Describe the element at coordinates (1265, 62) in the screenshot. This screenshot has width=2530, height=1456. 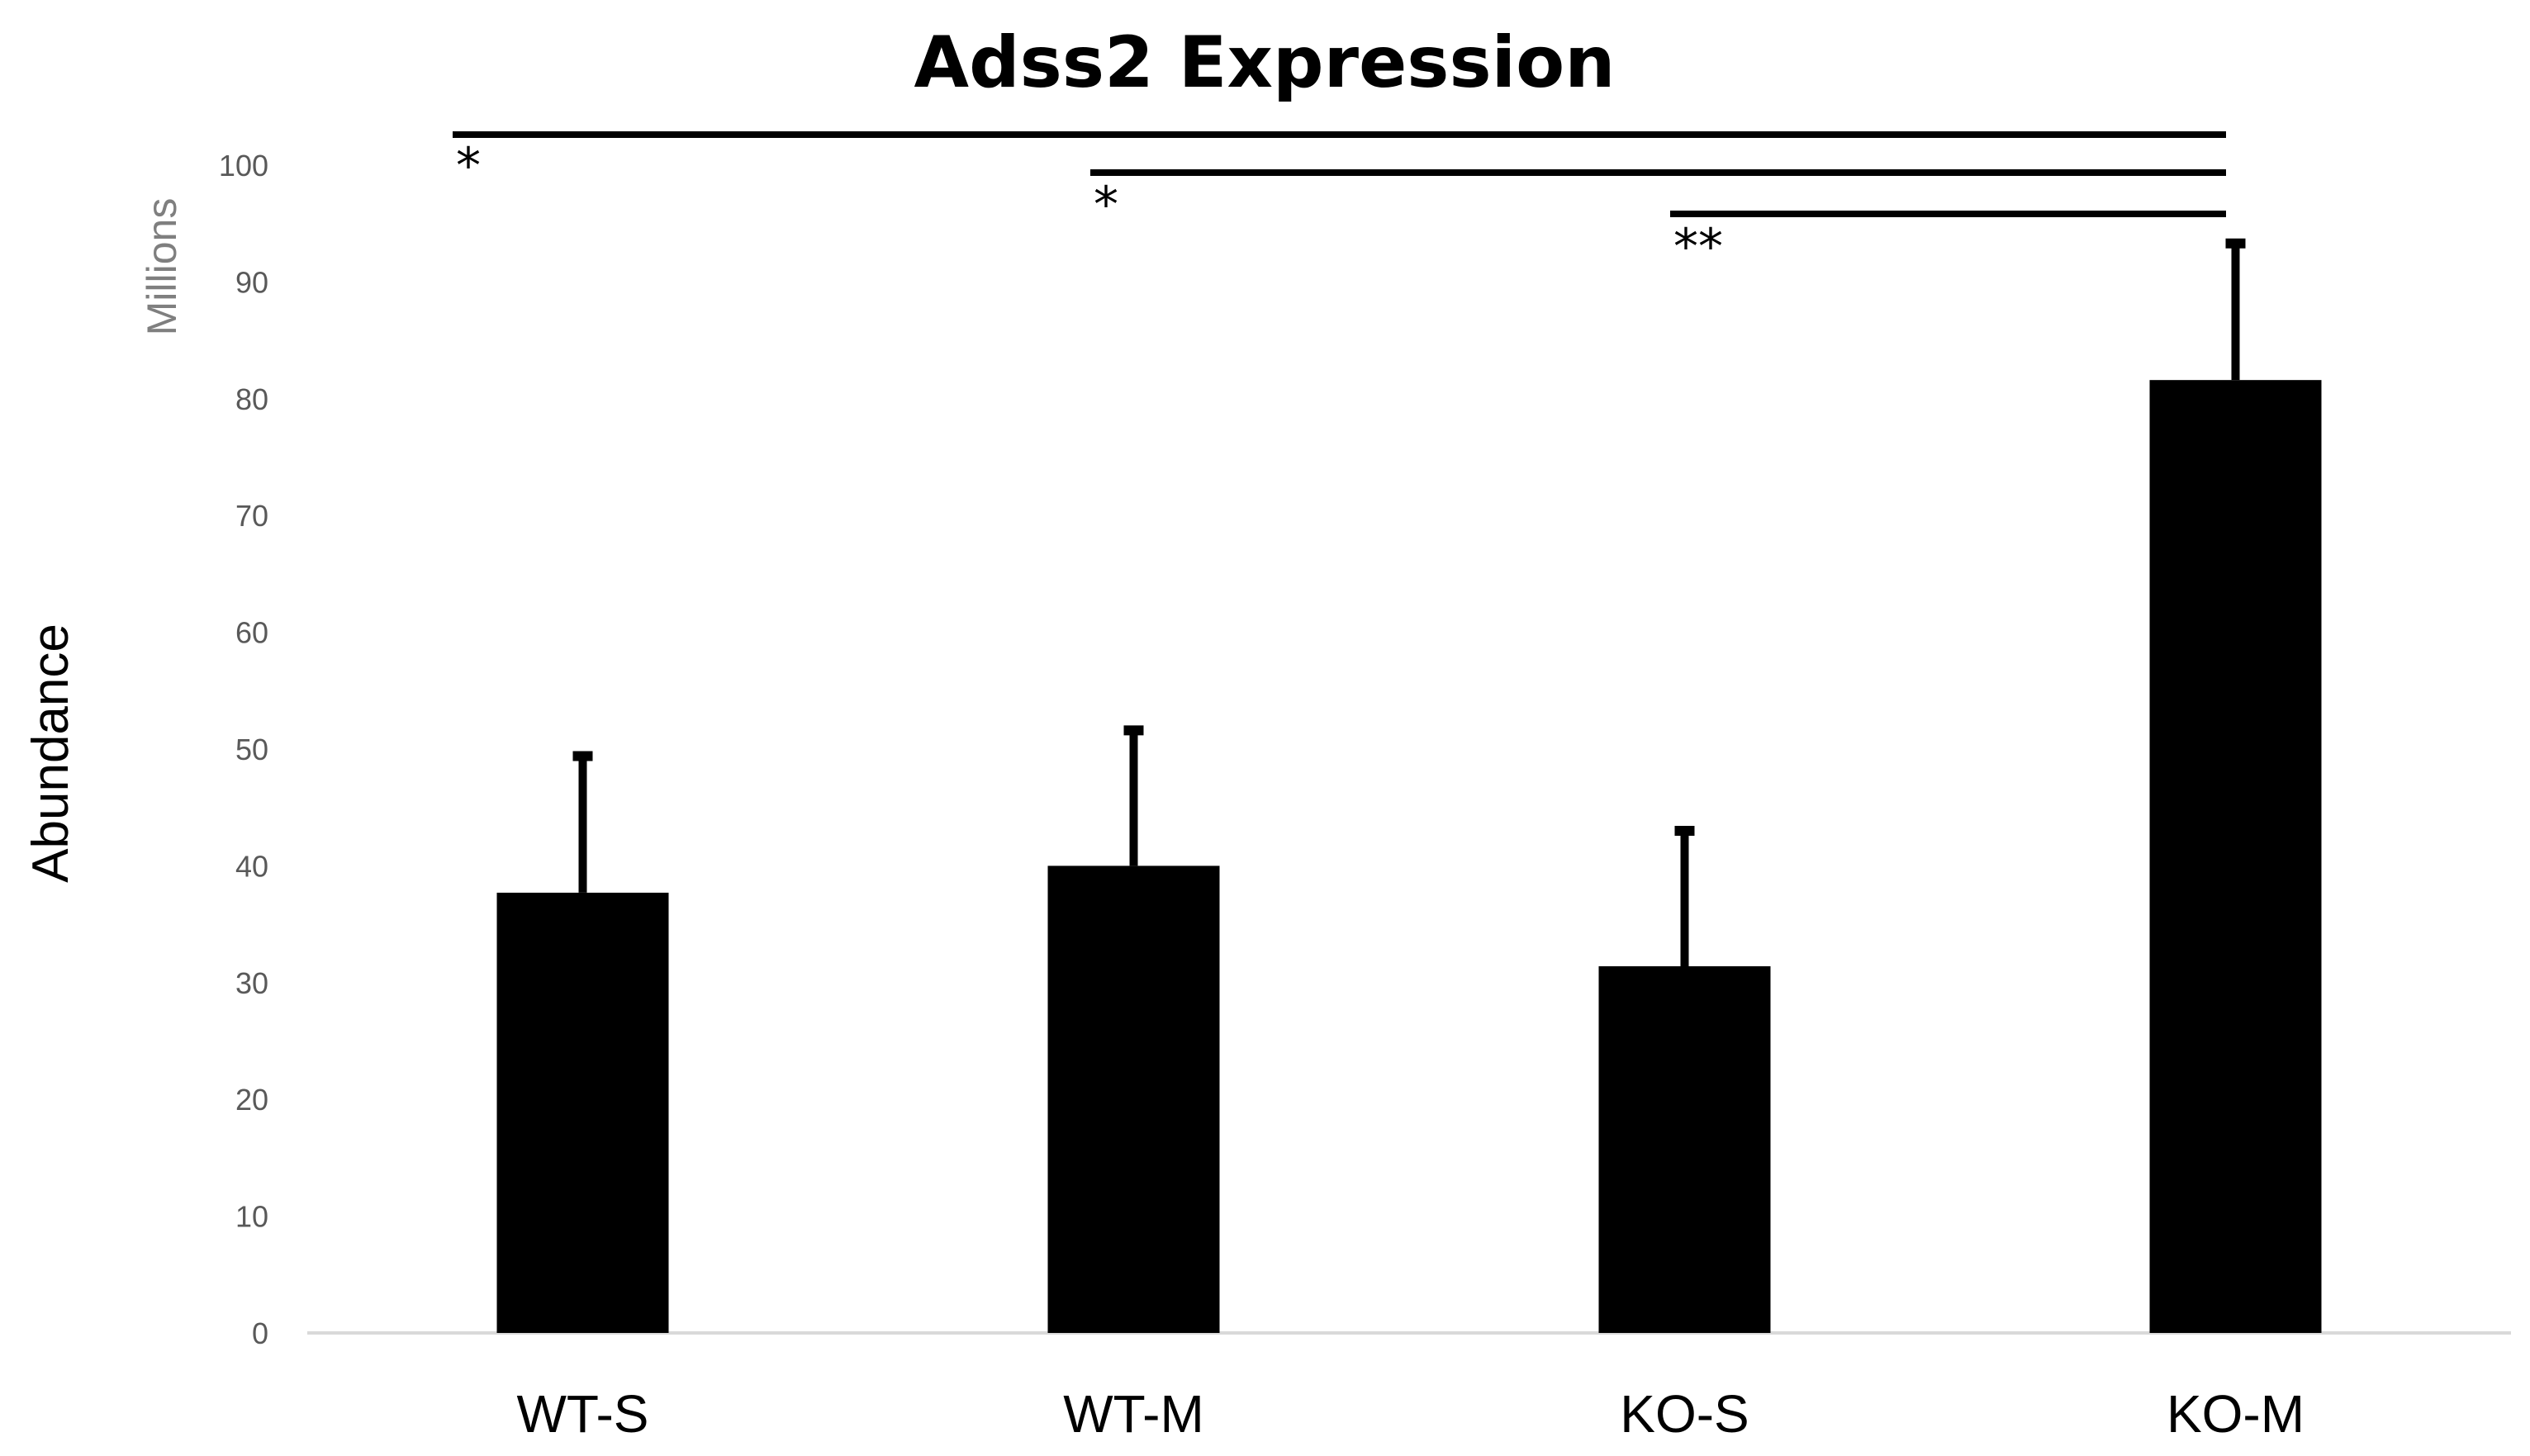
I see `chart-title: Adss2 Expression` at that location.